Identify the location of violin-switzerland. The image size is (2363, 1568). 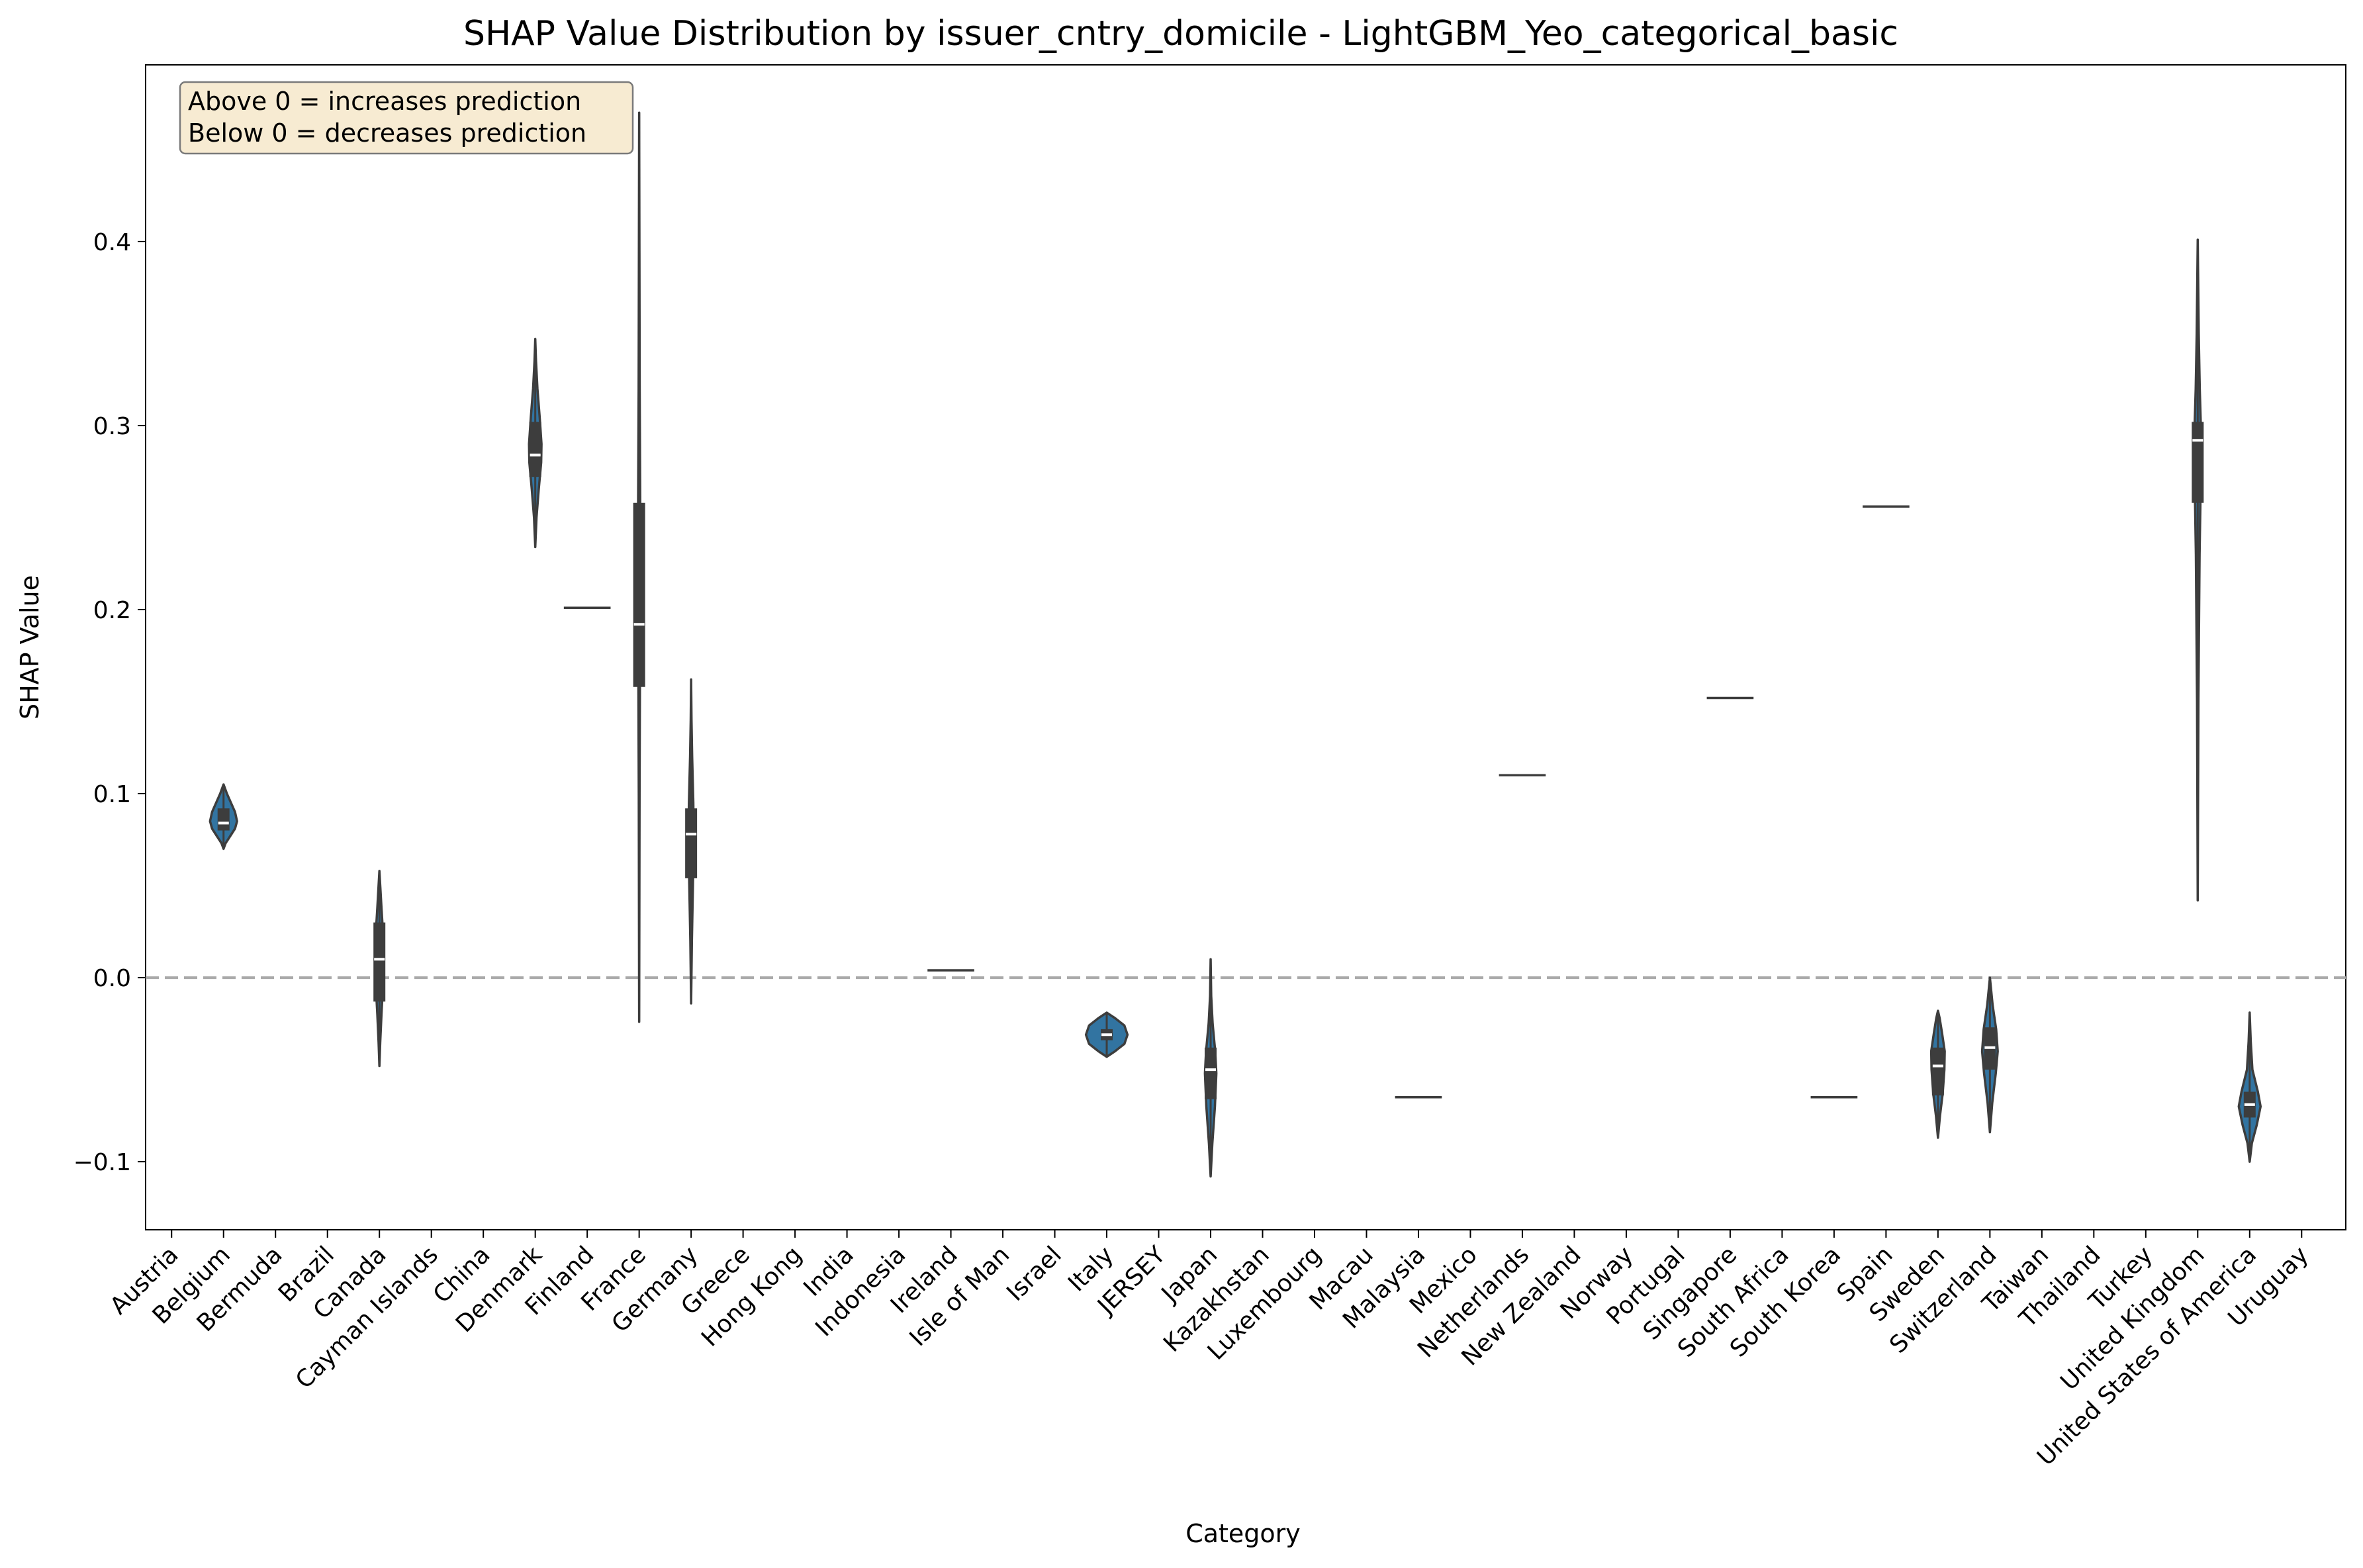
(1989, 1055).